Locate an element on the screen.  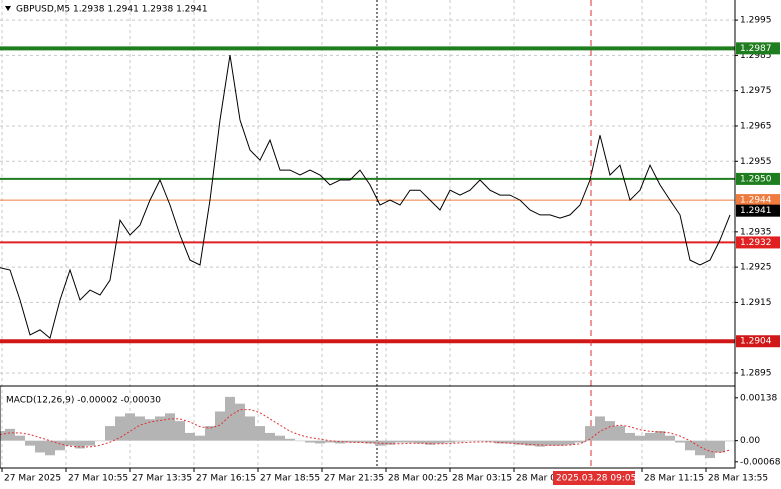
x-tick-label: 28 Mar 00:25 is located at coordinates (418, 479).